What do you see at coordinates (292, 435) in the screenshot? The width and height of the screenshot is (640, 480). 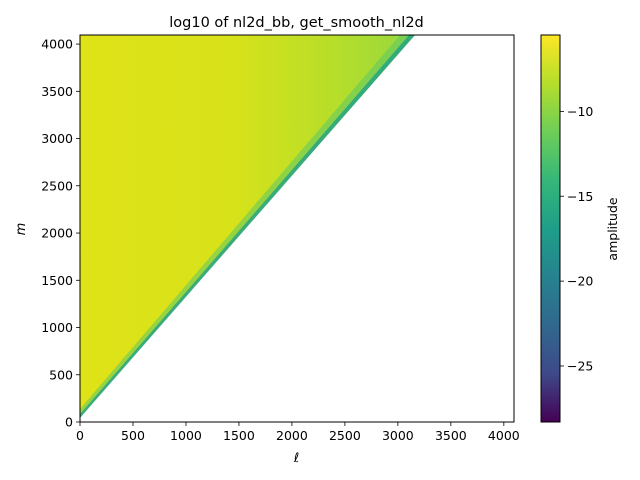 I see `x-tick-label: 2000` at bounding box center [292, 435].